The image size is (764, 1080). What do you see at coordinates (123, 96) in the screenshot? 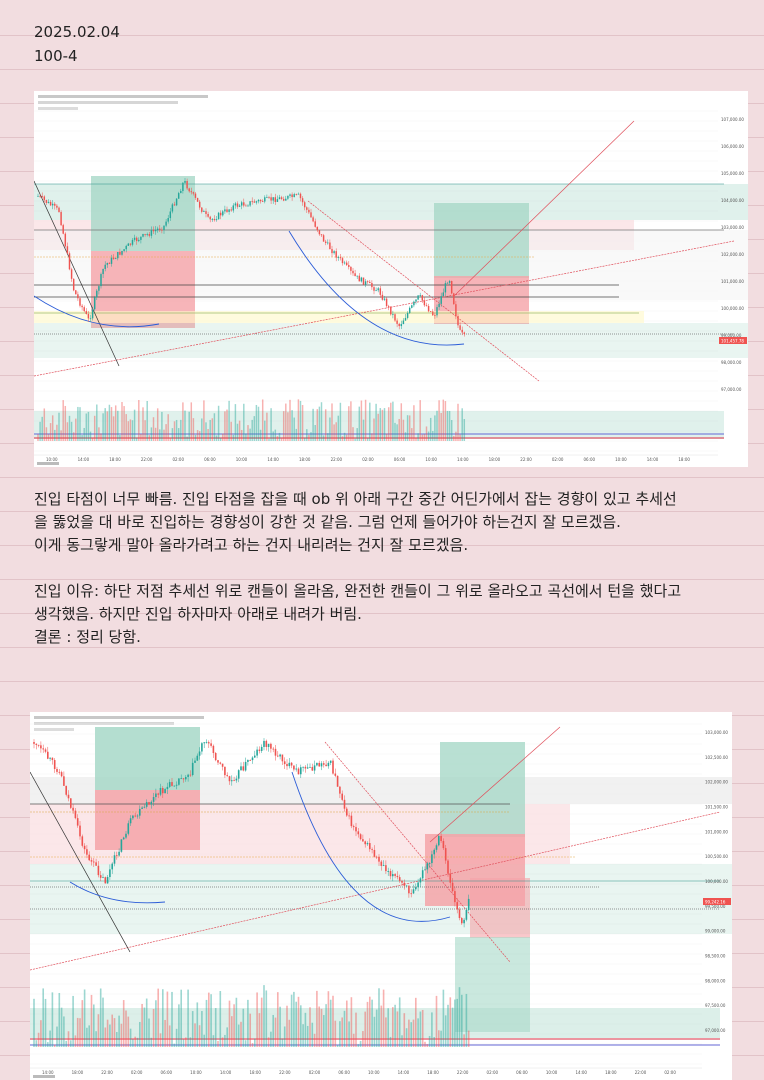
I see `chart-header-symbol` at bounding box center [123, 96].